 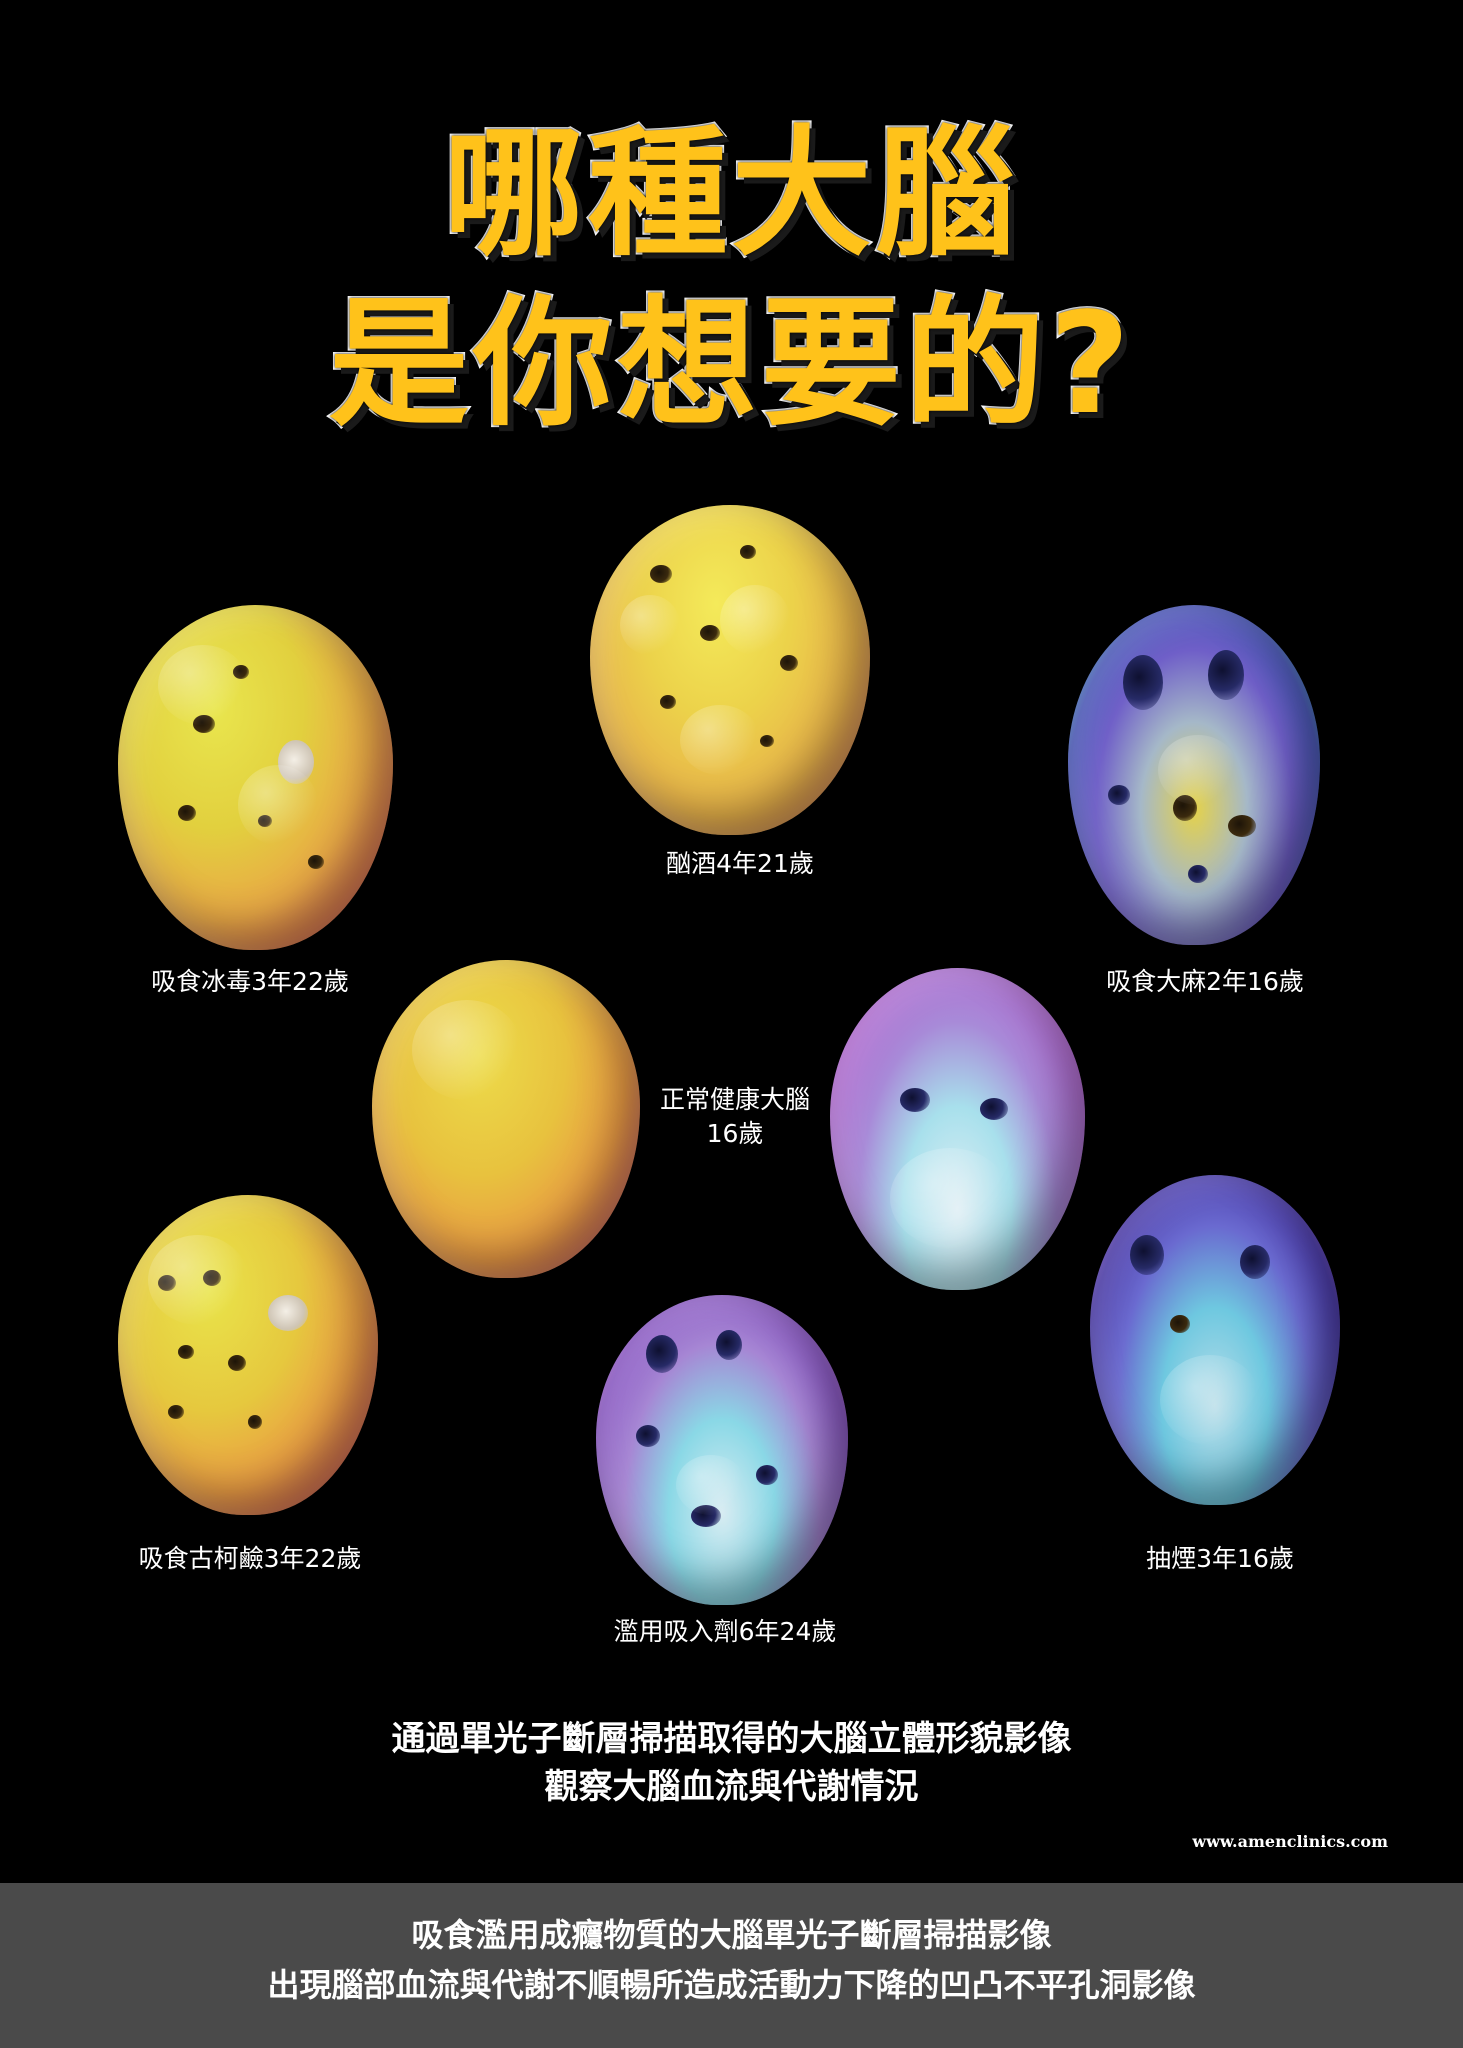 What do you see at coordinates (730, 195) in the screenshot?
I see `title-line-1: 哪種大腦` at bounding box center [730, 195].